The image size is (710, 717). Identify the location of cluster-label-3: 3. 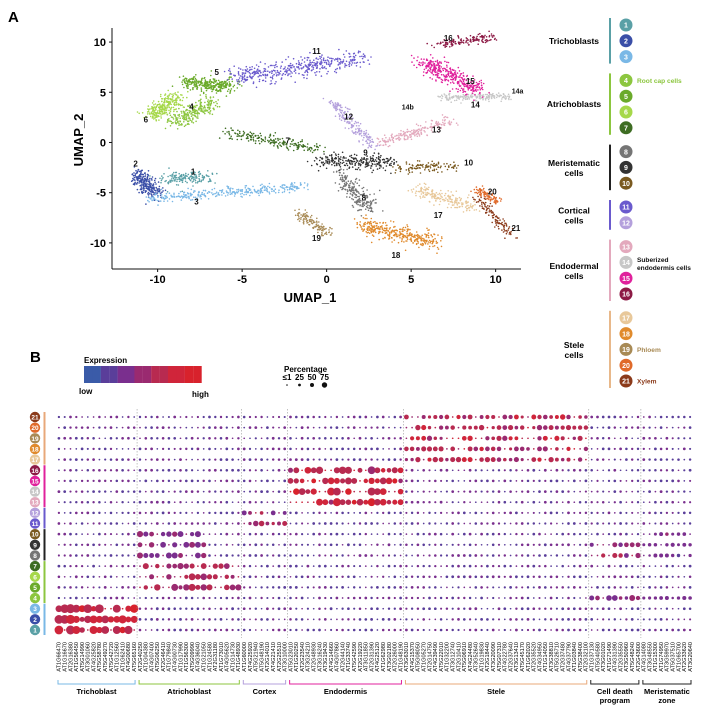
(196, 202).